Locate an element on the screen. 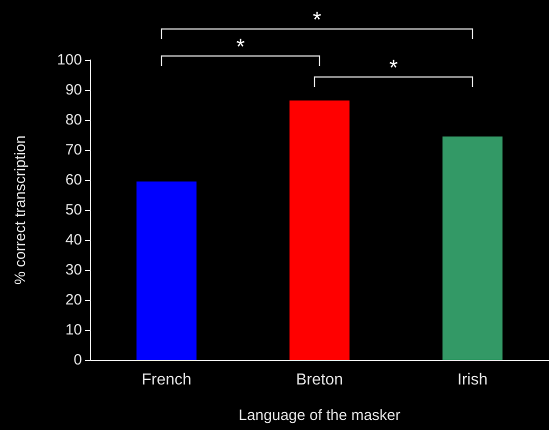 This screenshot has width=549, height=430. y-tick-label: 60 is located at coordinates (73, 180).